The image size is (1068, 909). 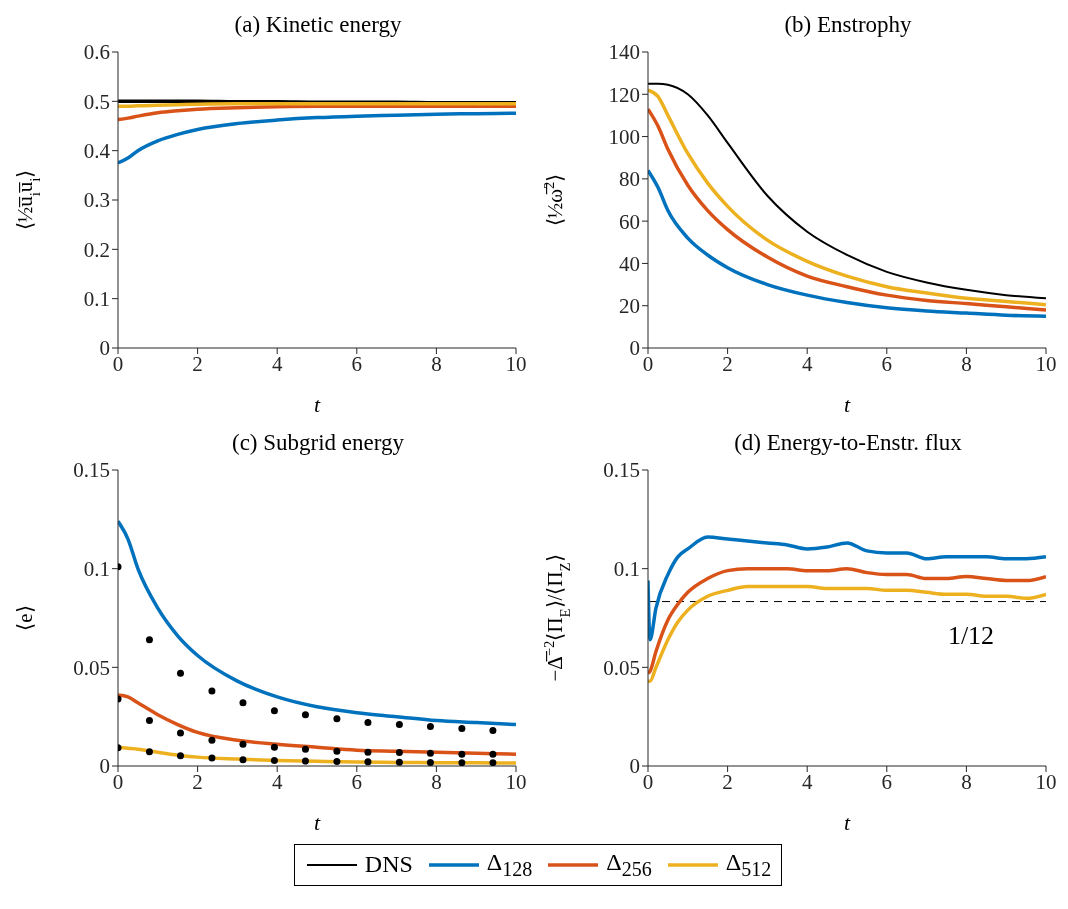 I want to click on y-tick-label: 0.2, so click(x=96, y=249).